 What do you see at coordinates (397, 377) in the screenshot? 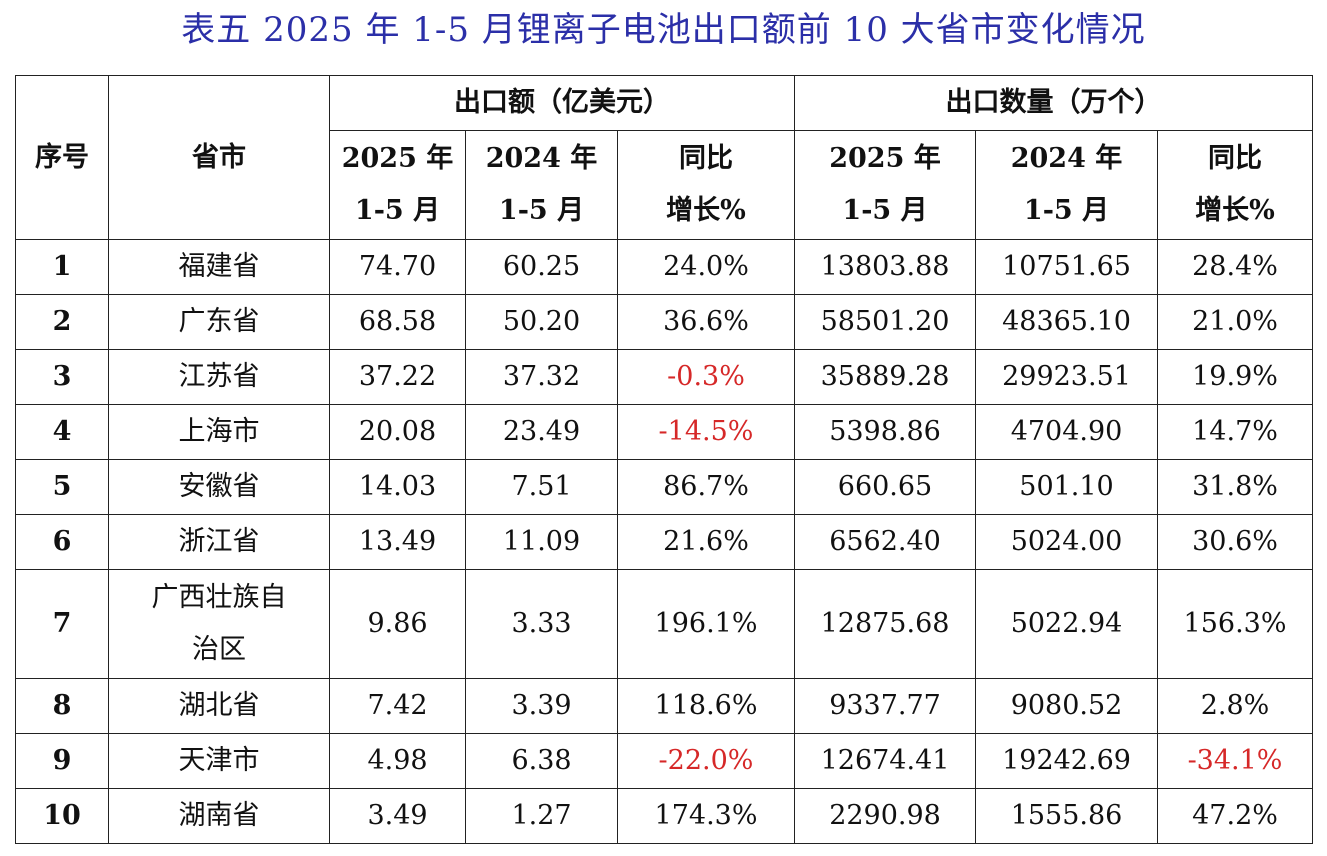
I see `cell-value-2025: 37.22` at bounding box center [397, 377].